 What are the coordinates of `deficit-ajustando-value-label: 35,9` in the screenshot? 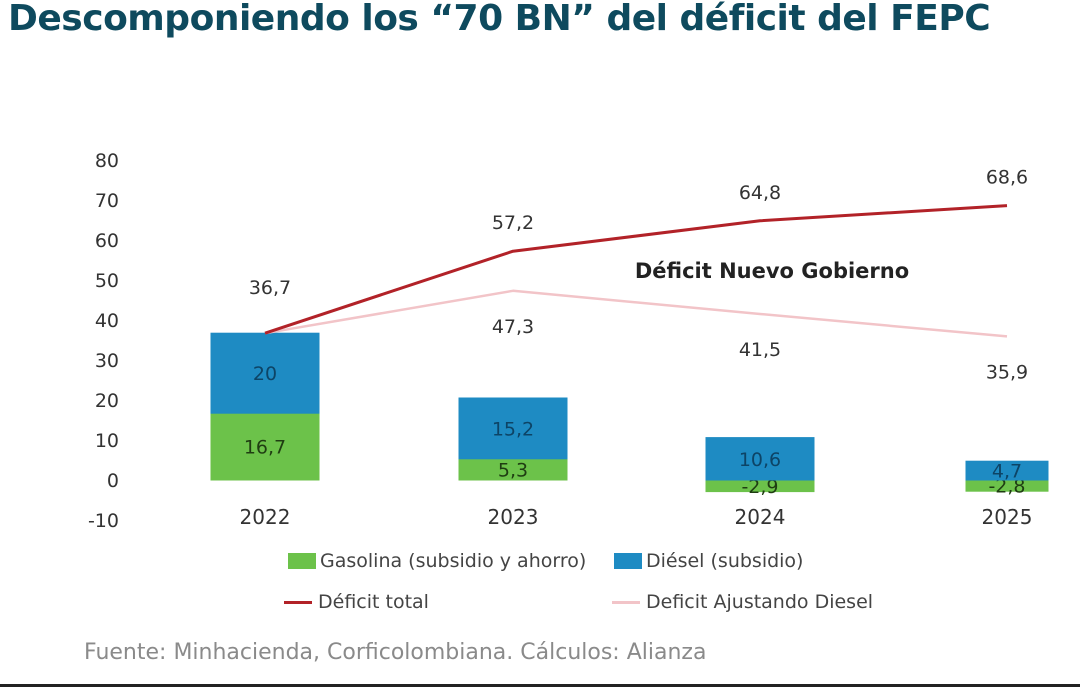 It's located at (1007, 372).